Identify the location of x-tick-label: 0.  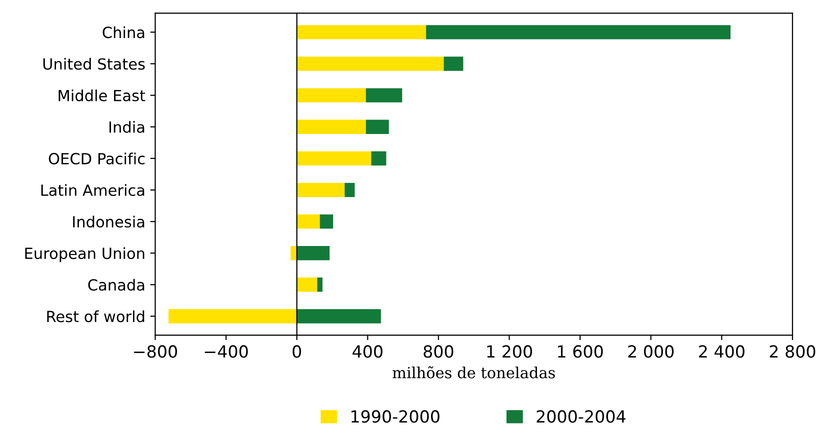
(297, 351).